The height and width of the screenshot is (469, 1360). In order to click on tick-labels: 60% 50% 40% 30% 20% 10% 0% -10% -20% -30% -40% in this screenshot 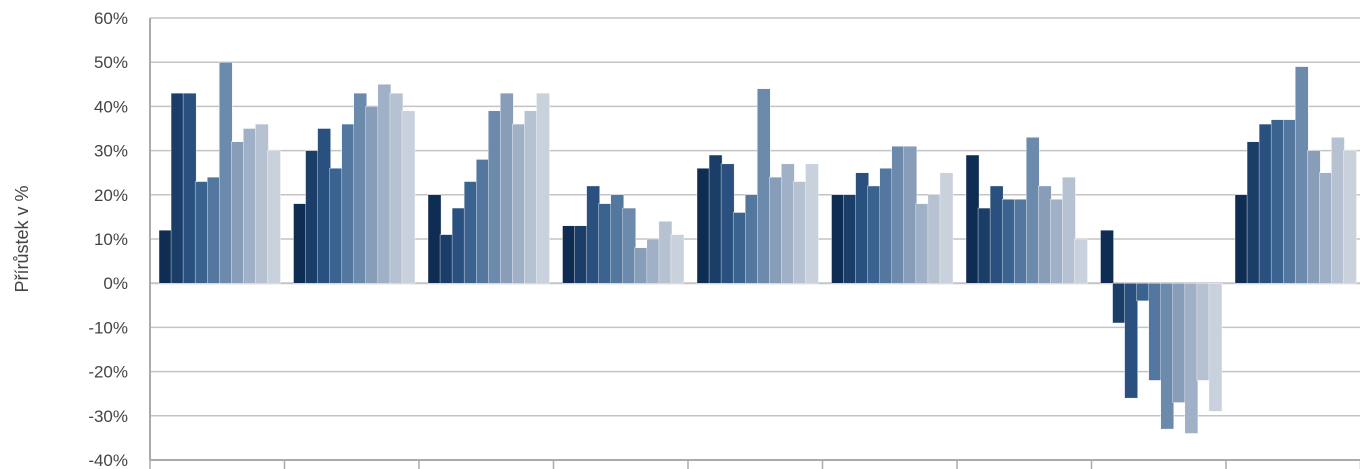, I will do `click(108, 239)`.